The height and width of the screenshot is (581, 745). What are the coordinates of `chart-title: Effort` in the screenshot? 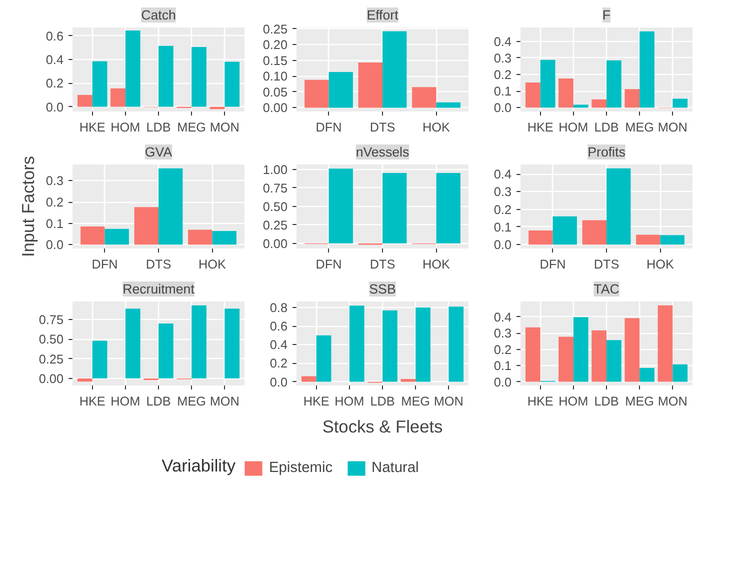 It's located at (382, 15).